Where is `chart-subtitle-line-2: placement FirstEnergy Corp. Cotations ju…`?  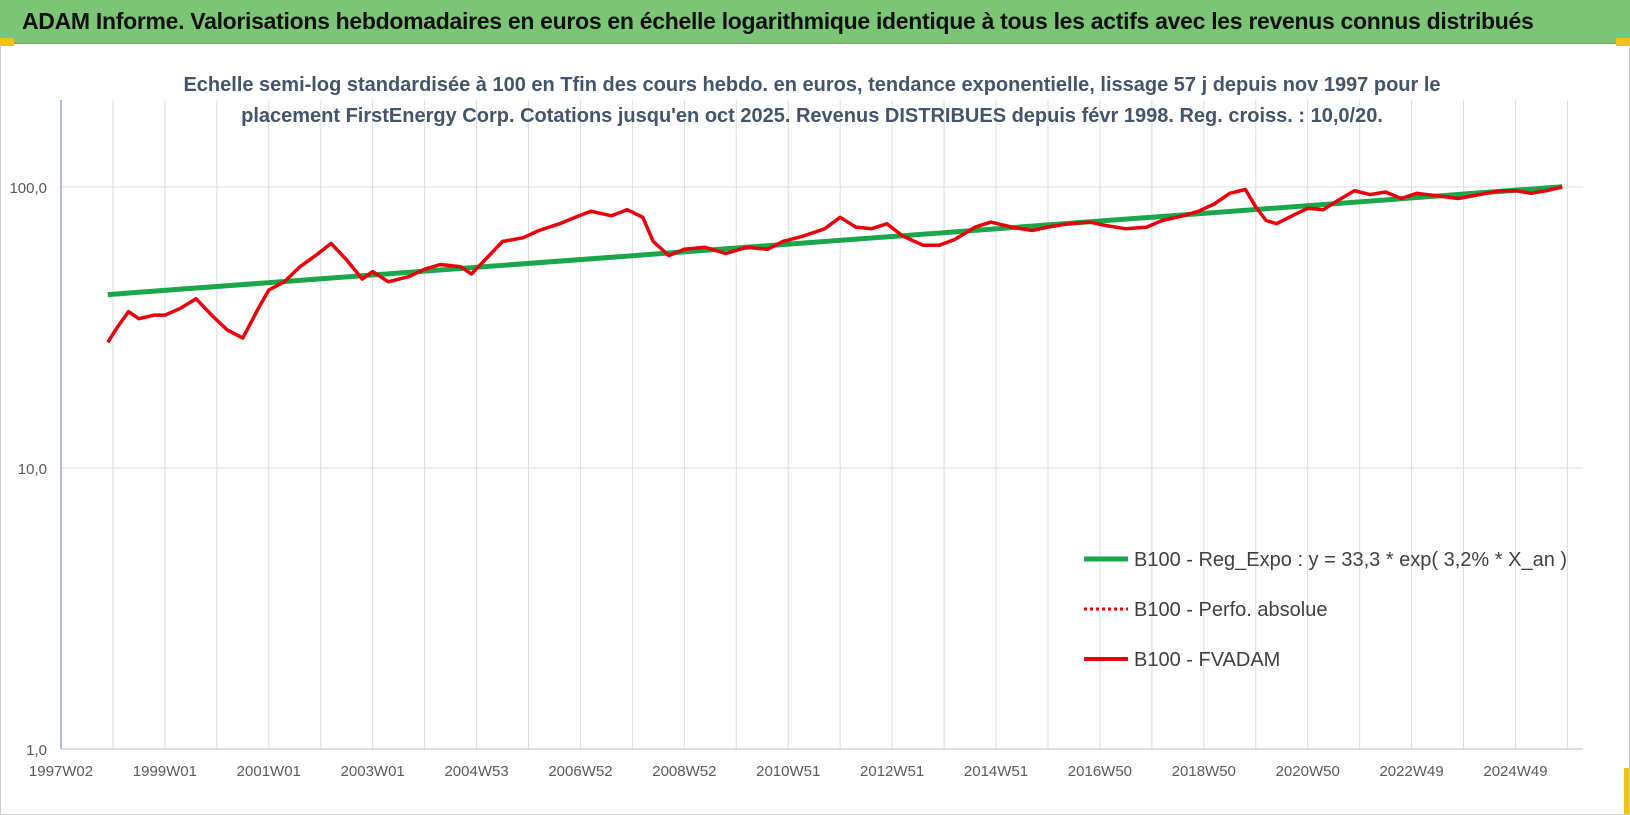 chart-subtitle-line-2: placement FirstEnergy Corp. Cotations ju… is located at coordinates (812, 116).